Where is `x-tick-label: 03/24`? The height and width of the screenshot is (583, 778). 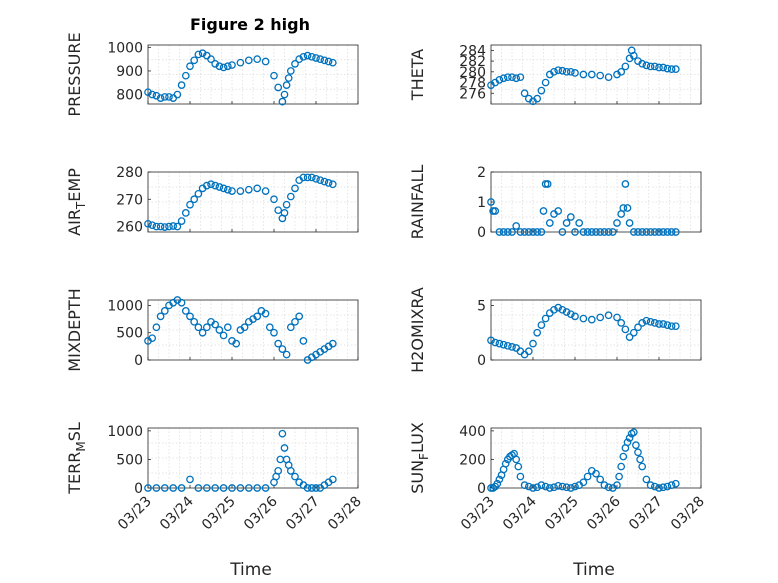 x-tick-label: 03/24 is located at coordinates (520, 513).